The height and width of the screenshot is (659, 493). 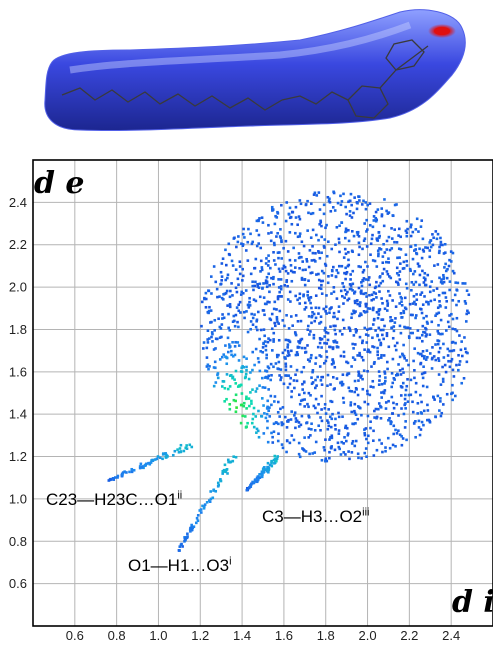 What do you see at coordinates (18, 541) in the screenshot?
I see `y-tick-label-1: 0.8` at bounding box center [18, 541].